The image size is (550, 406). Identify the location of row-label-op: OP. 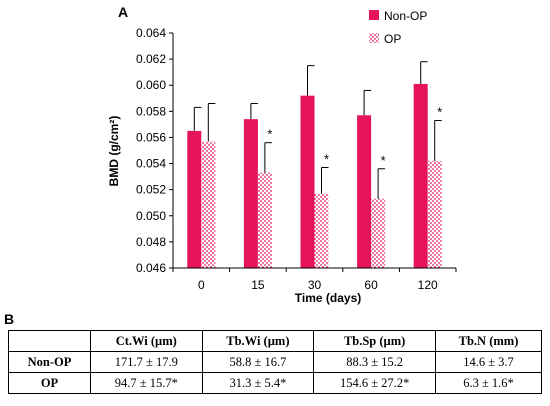
(49, 383).